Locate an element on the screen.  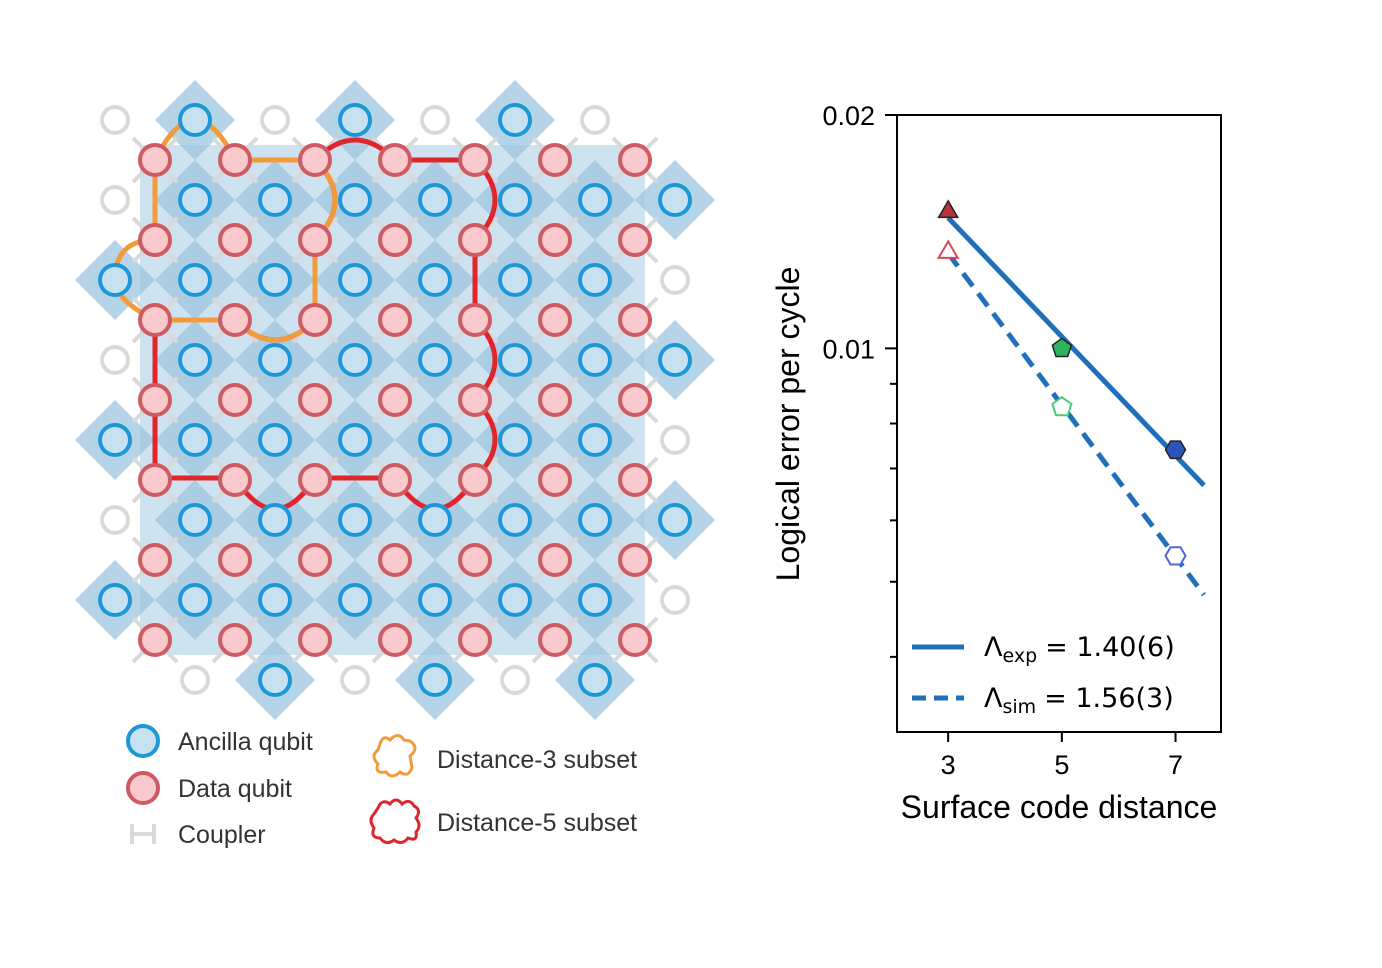
legend-lambda-sim-value: = 1.56(3) is located at coordinates (1109, 698).